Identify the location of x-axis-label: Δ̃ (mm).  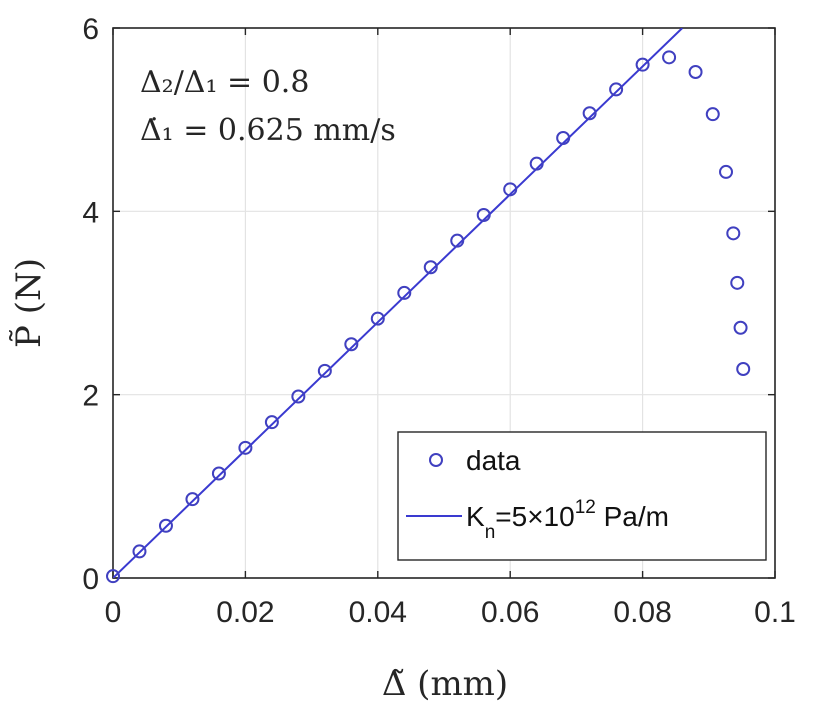
(445, 684).